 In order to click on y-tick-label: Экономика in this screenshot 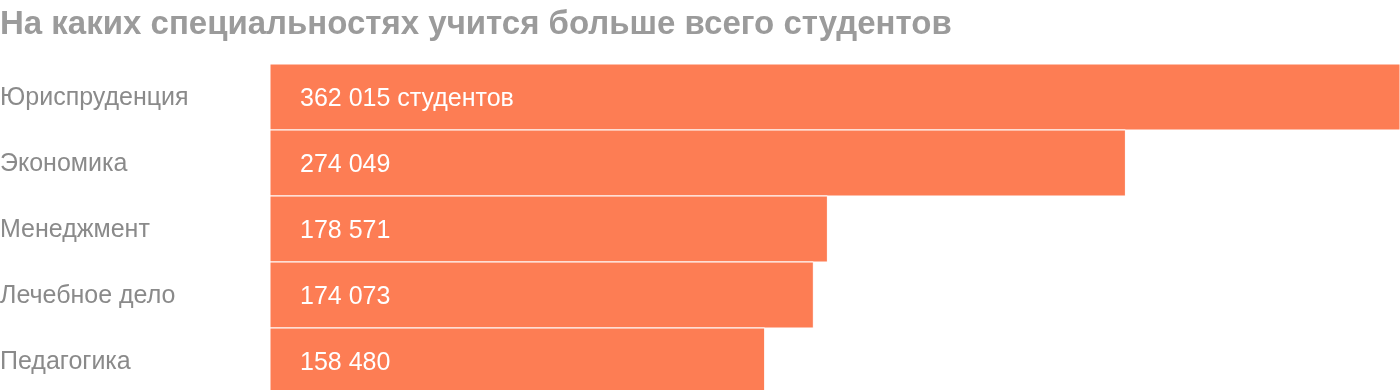, I will do `click(64, 162)`.